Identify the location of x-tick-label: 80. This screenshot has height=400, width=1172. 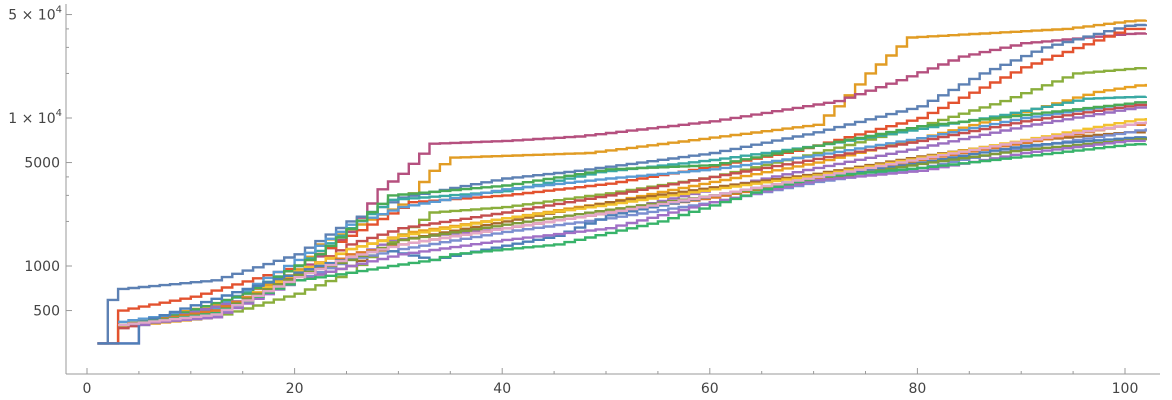
(917, 389).